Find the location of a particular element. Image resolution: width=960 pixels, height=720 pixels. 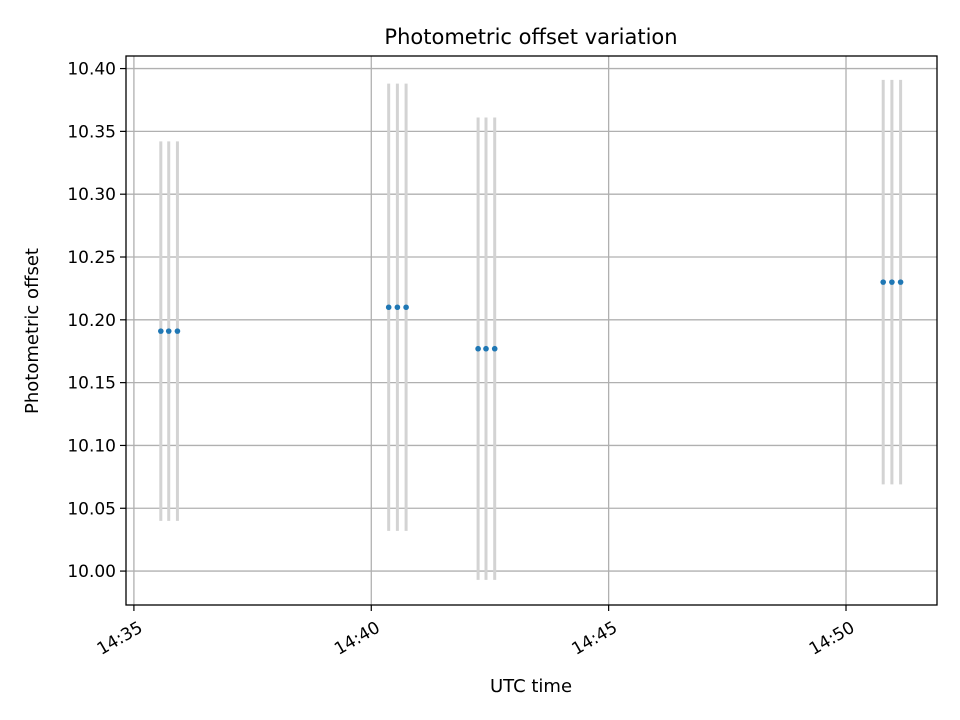

y-tick-label: 10.05 is located at coordinates (91, 509).